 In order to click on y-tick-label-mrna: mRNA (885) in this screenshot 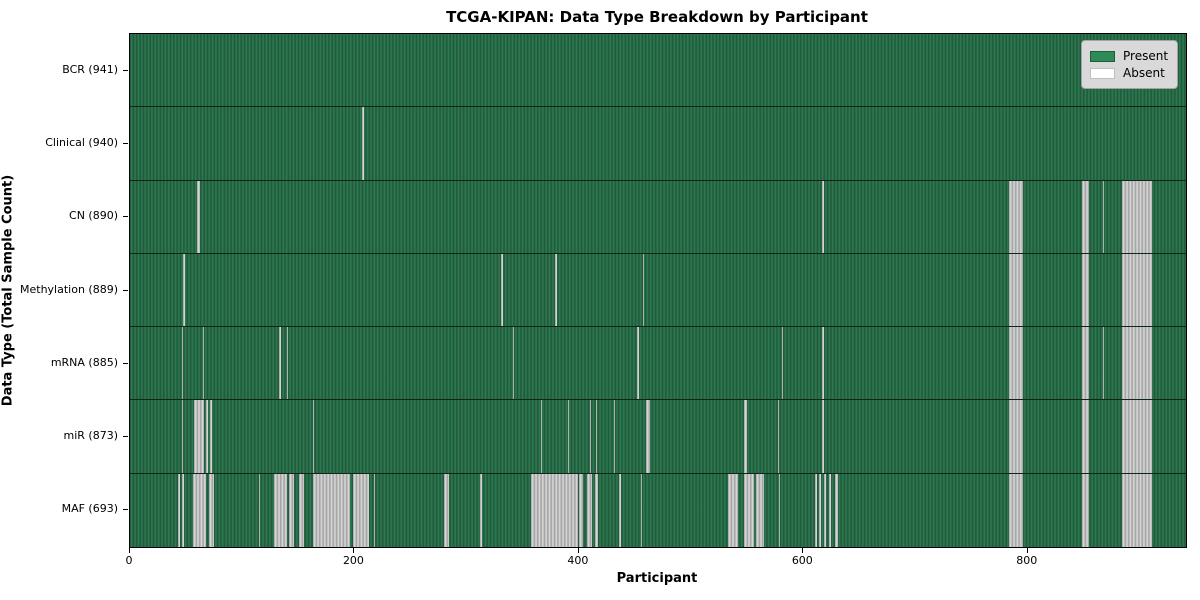, I will do `click(84, 362)`.